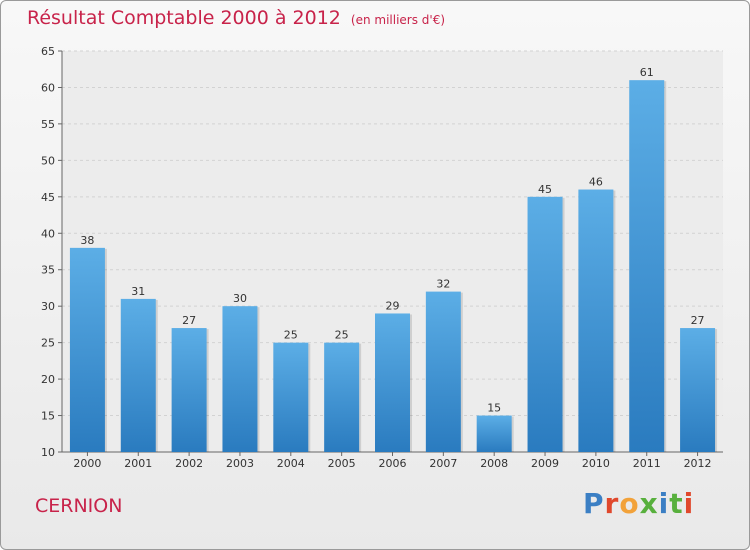  What do you see at coordinates (629, 503) in the screenshot?
I see `logo-letter: o` at bounding box center [629, 503].